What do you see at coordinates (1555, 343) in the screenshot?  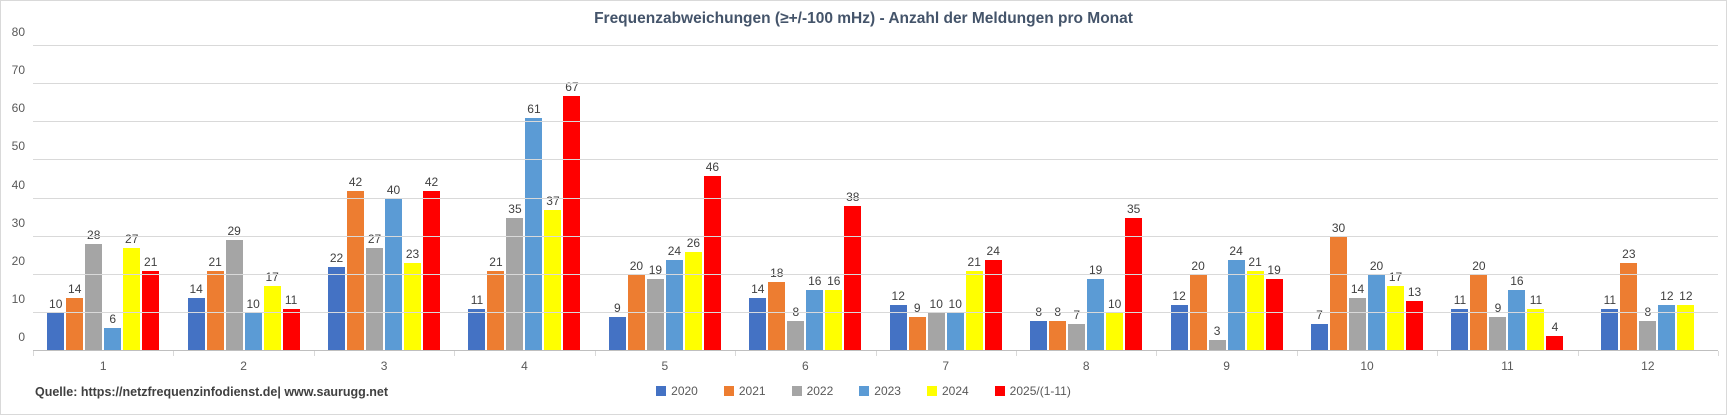 I see `bar-2025/(1-11)-month-11` at bounding box center [1555, 343].